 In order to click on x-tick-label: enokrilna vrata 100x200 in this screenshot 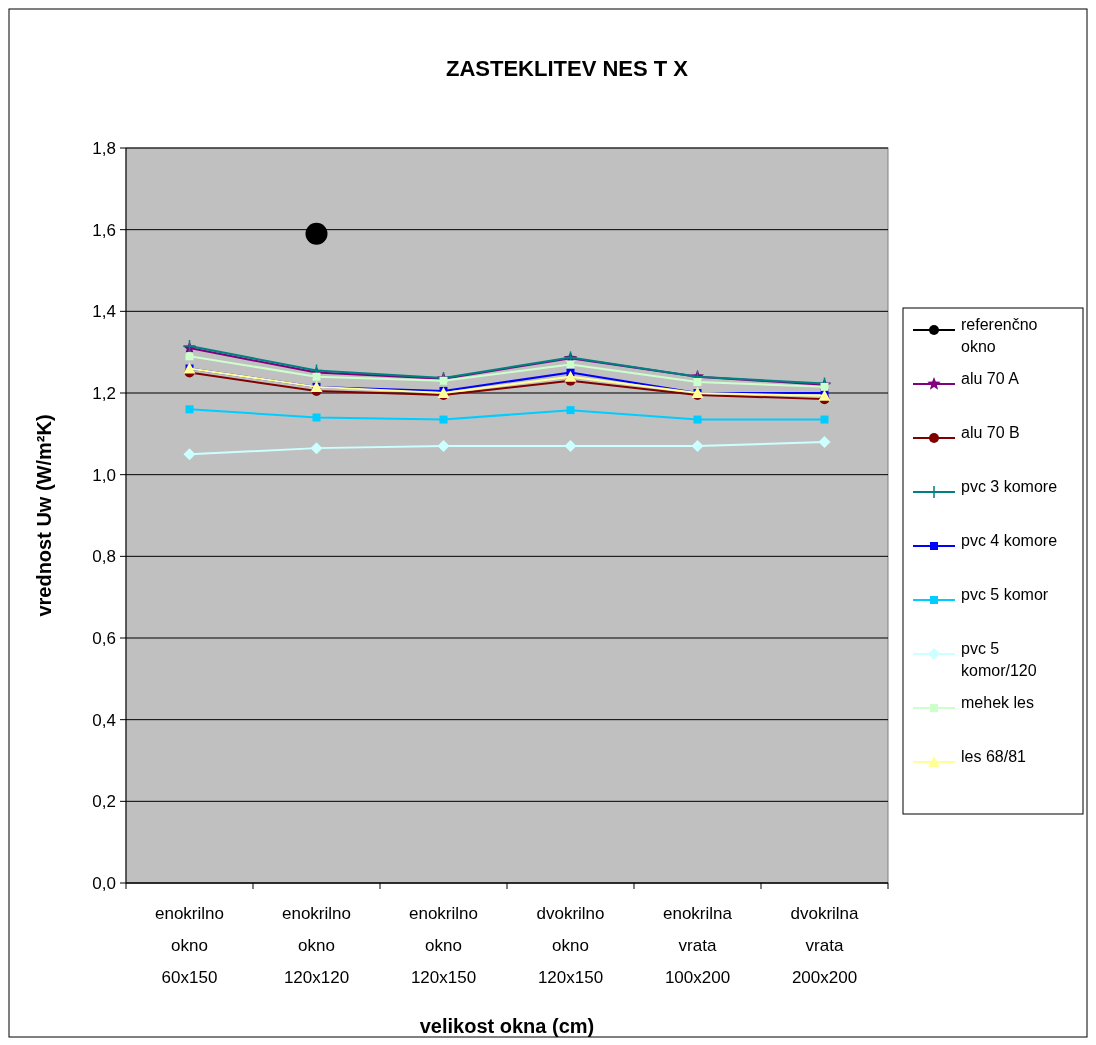, I will do `click(698, 945)`.